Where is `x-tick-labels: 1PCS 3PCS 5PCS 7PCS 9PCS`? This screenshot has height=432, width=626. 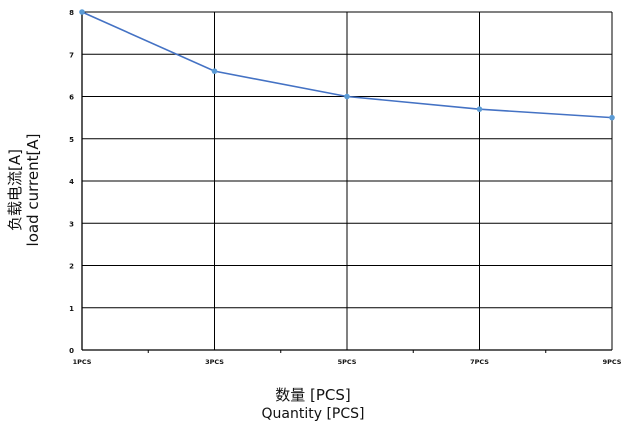 x-tick-labels: 1PCS 3PCS 5PCS 7PCS 9PCS is located at coordinates (347, 362).